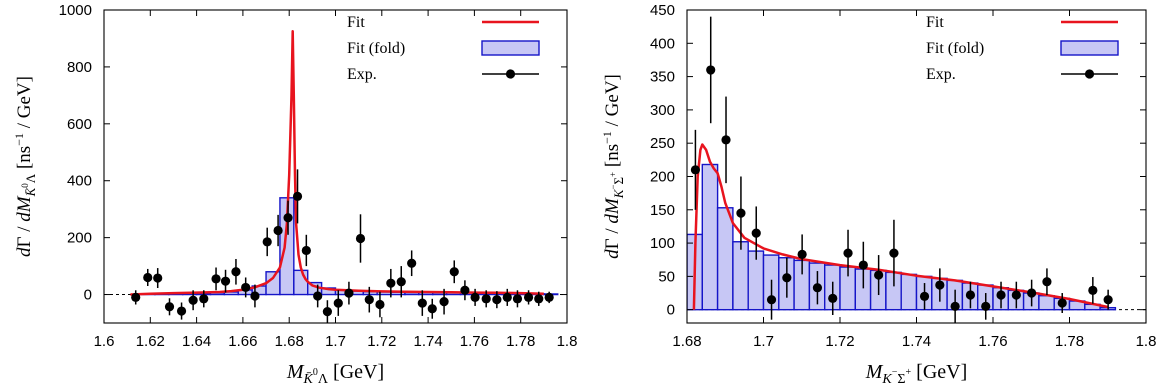 Image resolution: width=1161 pixels, height=388 pixels. I want to click on x-axis-label: MK̄0Λ [GeV], so click(335, 374).